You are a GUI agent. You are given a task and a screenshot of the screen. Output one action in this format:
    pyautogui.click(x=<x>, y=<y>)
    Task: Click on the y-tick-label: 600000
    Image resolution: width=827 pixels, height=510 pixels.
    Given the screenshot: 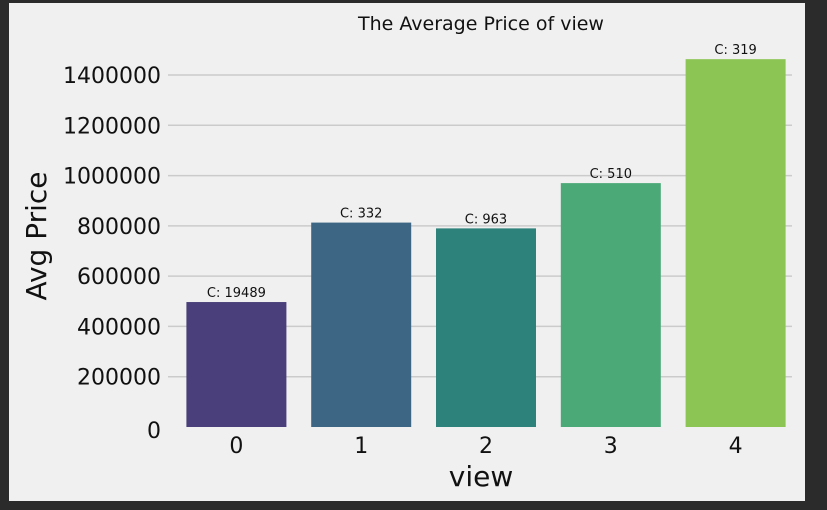 What is the action you would take?
    pyautogui.click(x=119, y=277)
    